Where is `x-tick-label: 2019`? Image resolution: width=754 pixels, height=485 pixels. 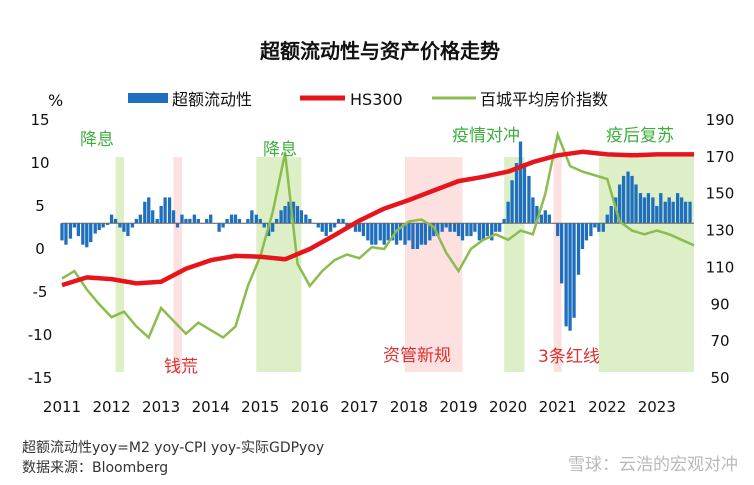 x-tick-label: 2019 is located at coordinates (458, 407).